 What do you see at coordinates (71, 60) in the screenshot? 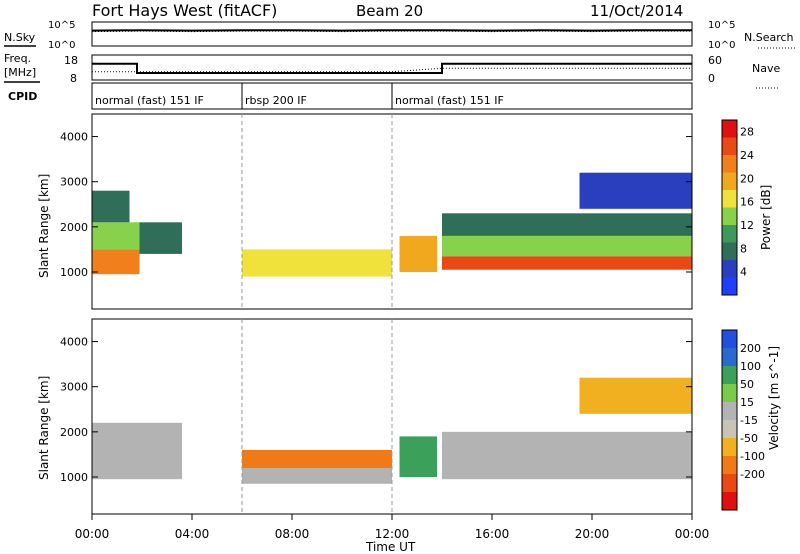
I see `freq-tick-top: 18` at bounding box center [71, 60].